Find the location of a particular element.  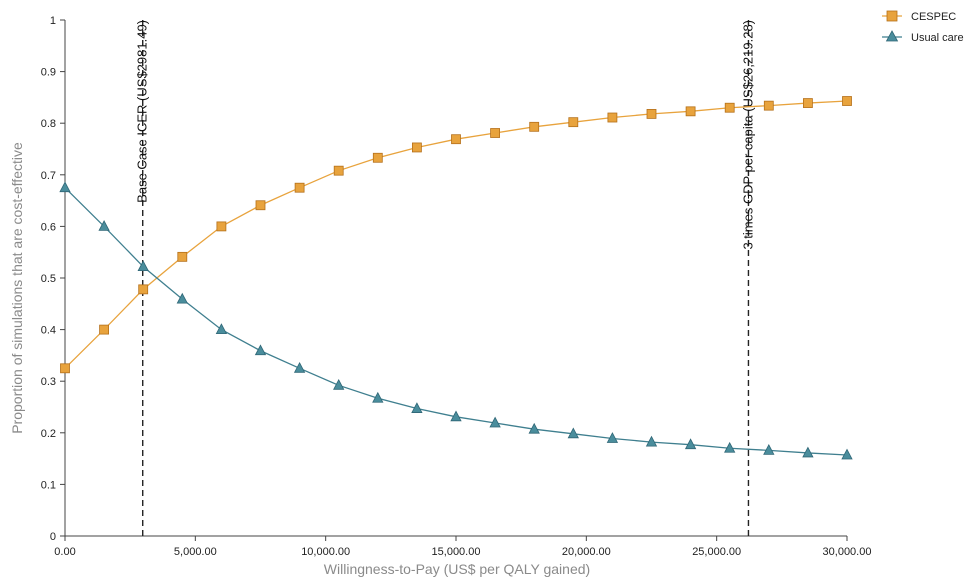

x-tick-label: 5,000.00 is located at coordinates (195, 552).